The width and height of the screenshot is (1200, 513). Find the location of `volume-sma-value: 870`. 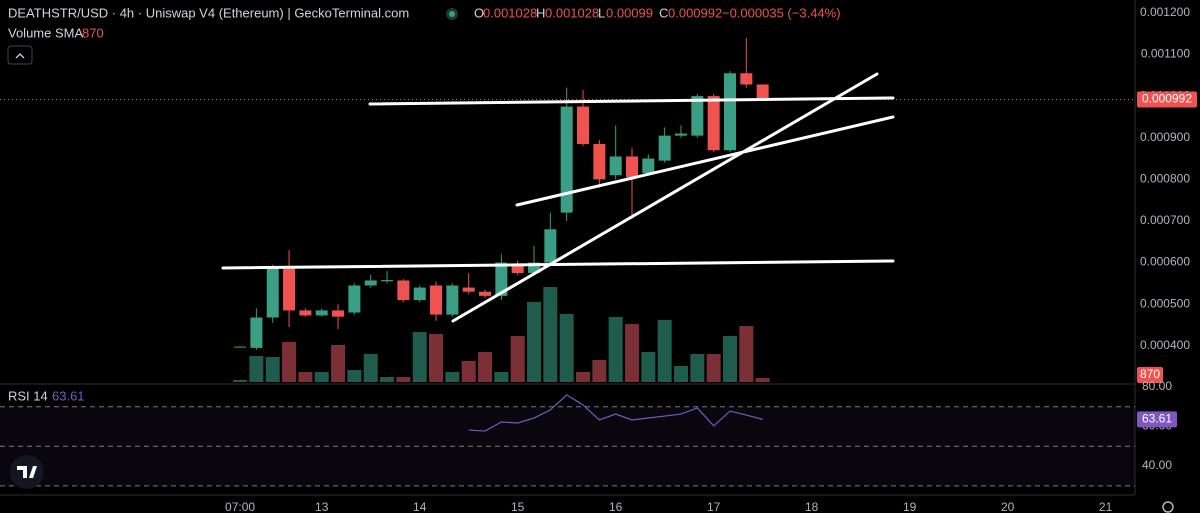

volume-sma-value: 870 is located at coordinates (93, 32).